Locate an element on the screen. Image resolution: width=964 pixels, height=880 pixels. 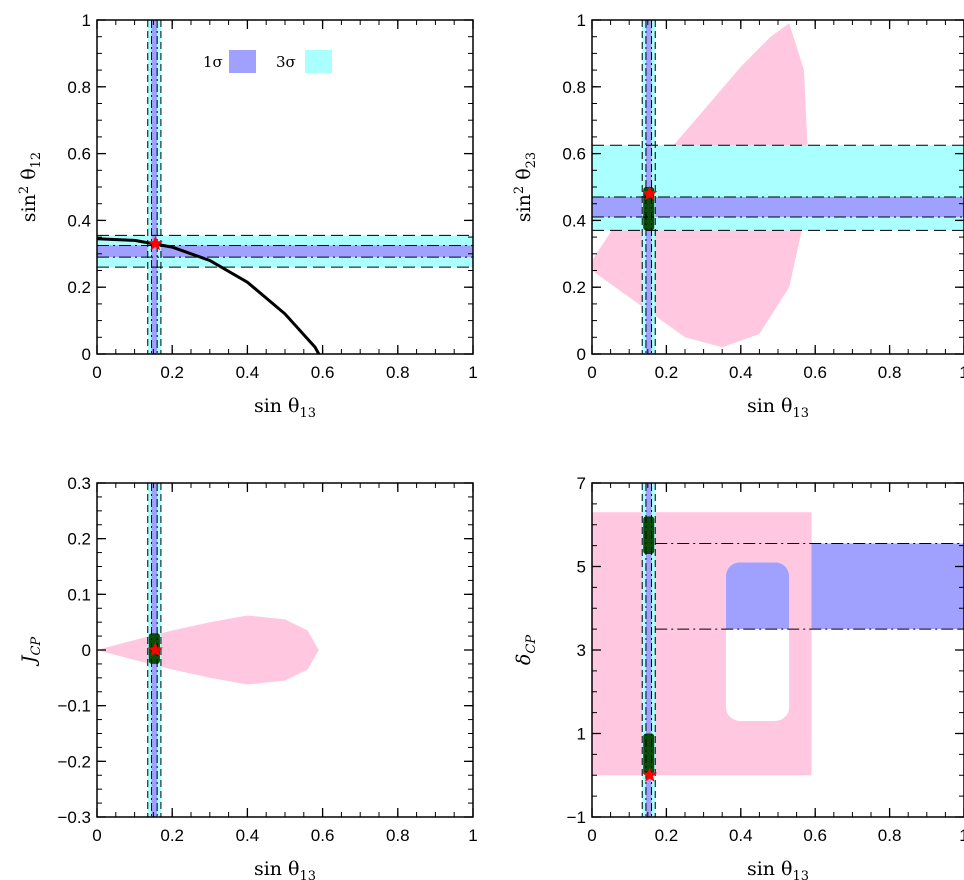
y-axis-title: JCP is located at coordinates (31, 652).